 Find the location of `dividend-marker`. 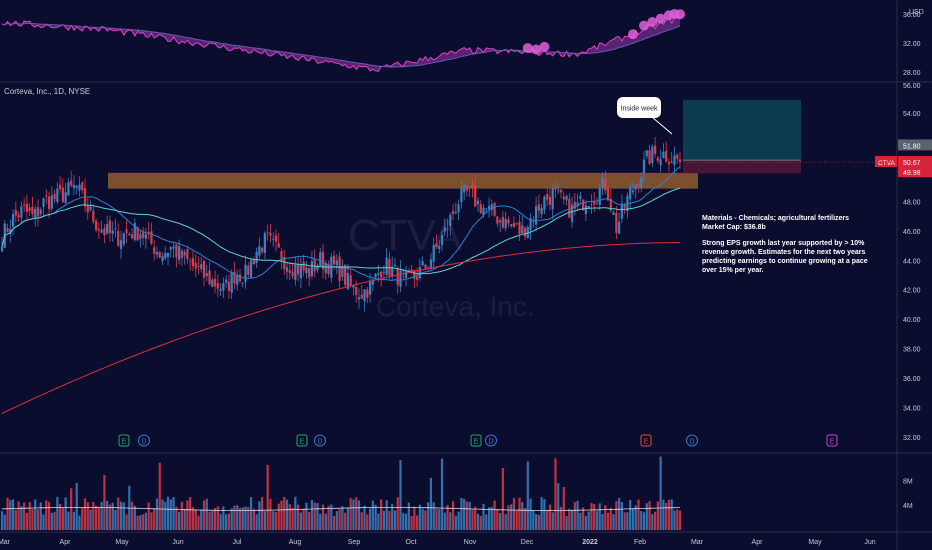

dividend-marker is located at coordinates (144, 440).